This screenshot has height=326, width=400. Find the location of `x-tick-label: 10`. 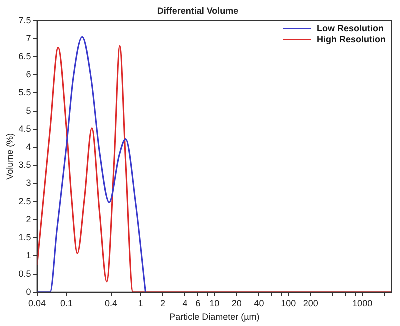

x-tick-label: 10 is located at coordinates (215, 303).